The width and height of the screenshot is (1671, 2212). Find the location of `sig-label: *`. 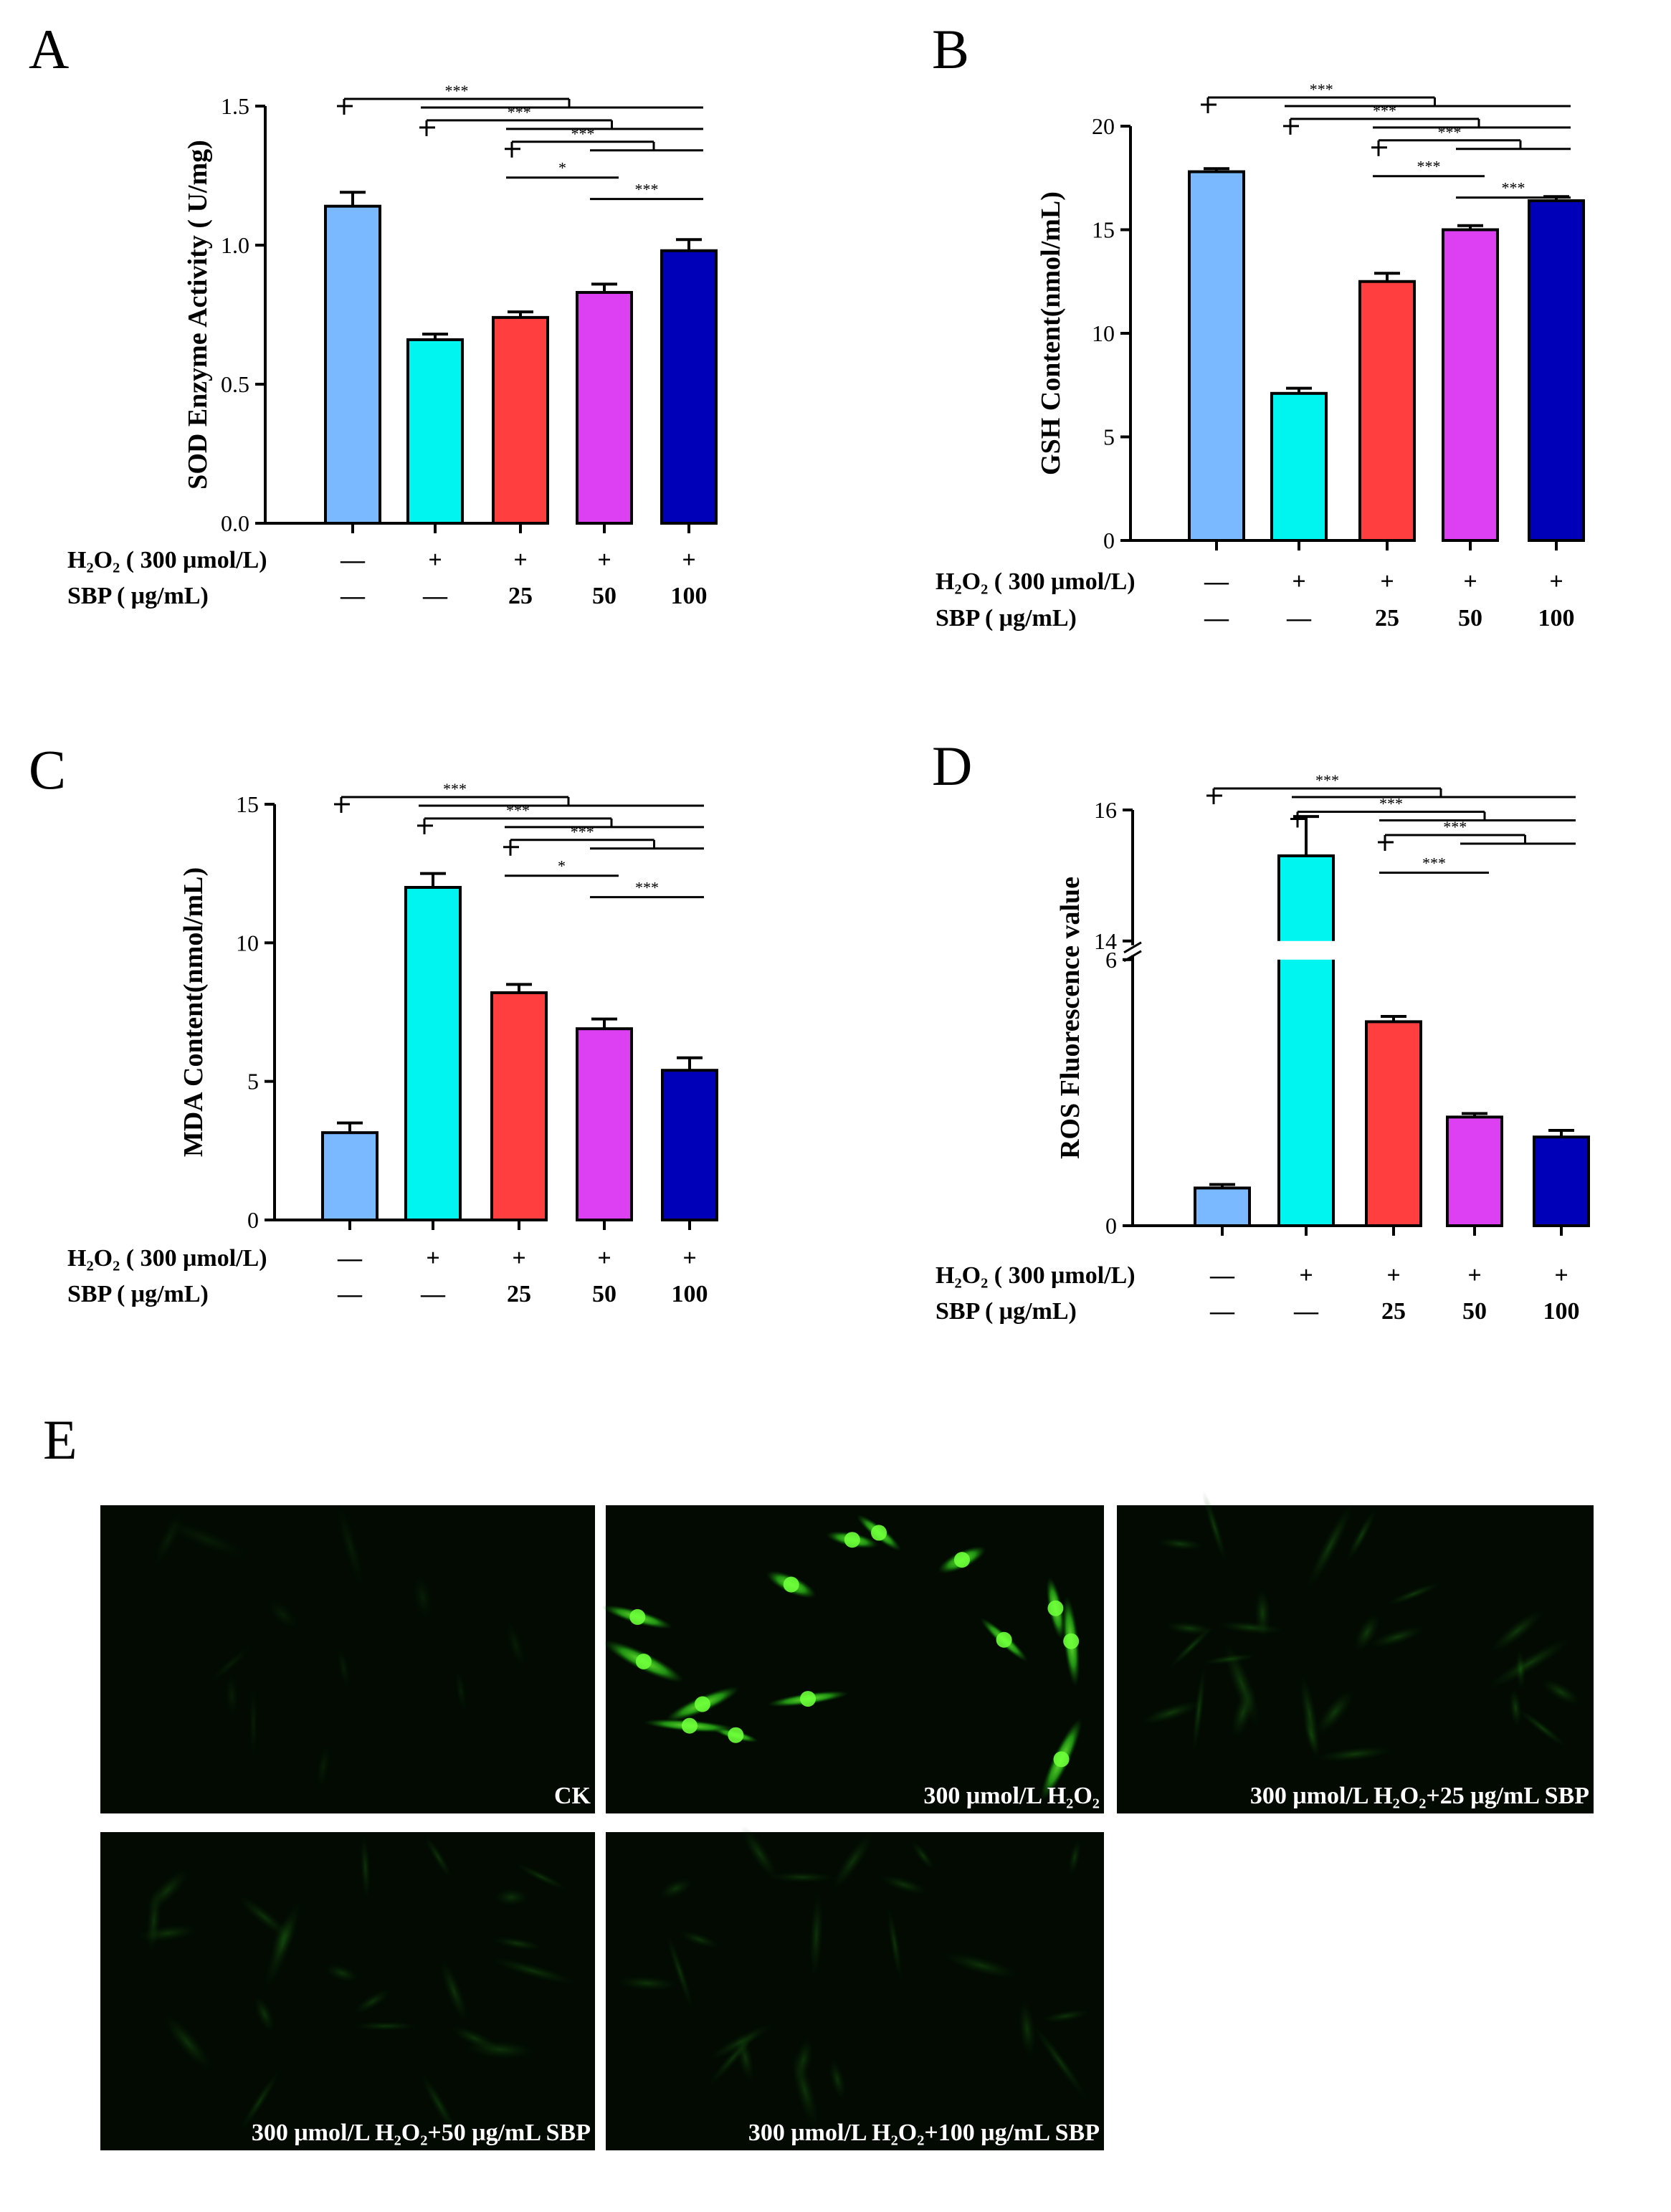

sig-label: * is located at coordinates (562, 866).